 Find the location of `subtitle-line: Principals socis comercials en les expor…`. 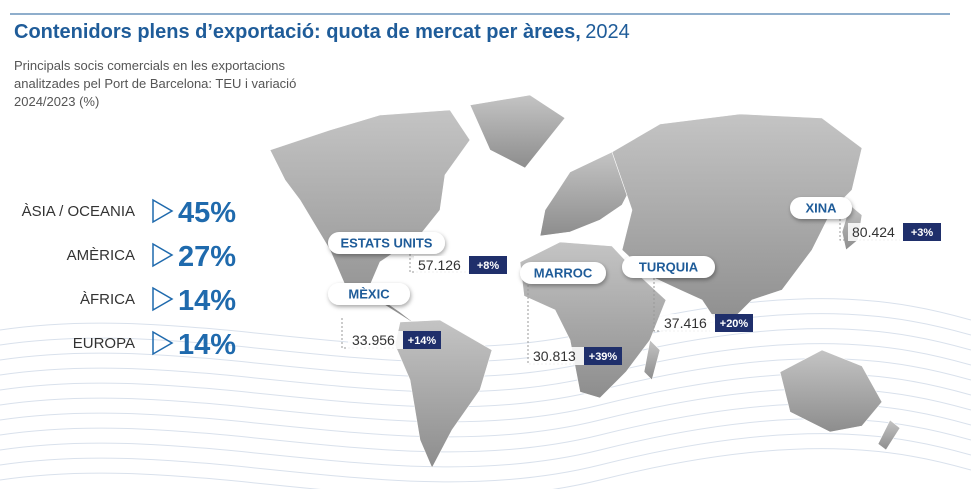

subtitle-line: Principals socis comercials en les expor… is located at coordinates (149, 65).